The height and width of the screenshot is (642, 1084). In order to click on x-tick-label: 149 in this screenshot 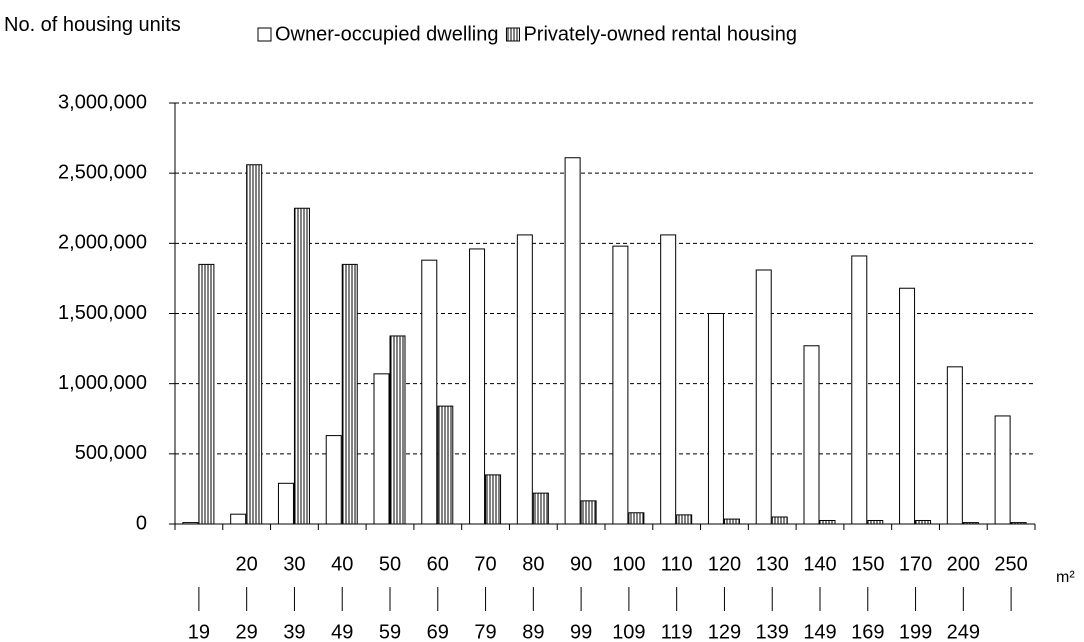, I will do `click(819, 631)`.